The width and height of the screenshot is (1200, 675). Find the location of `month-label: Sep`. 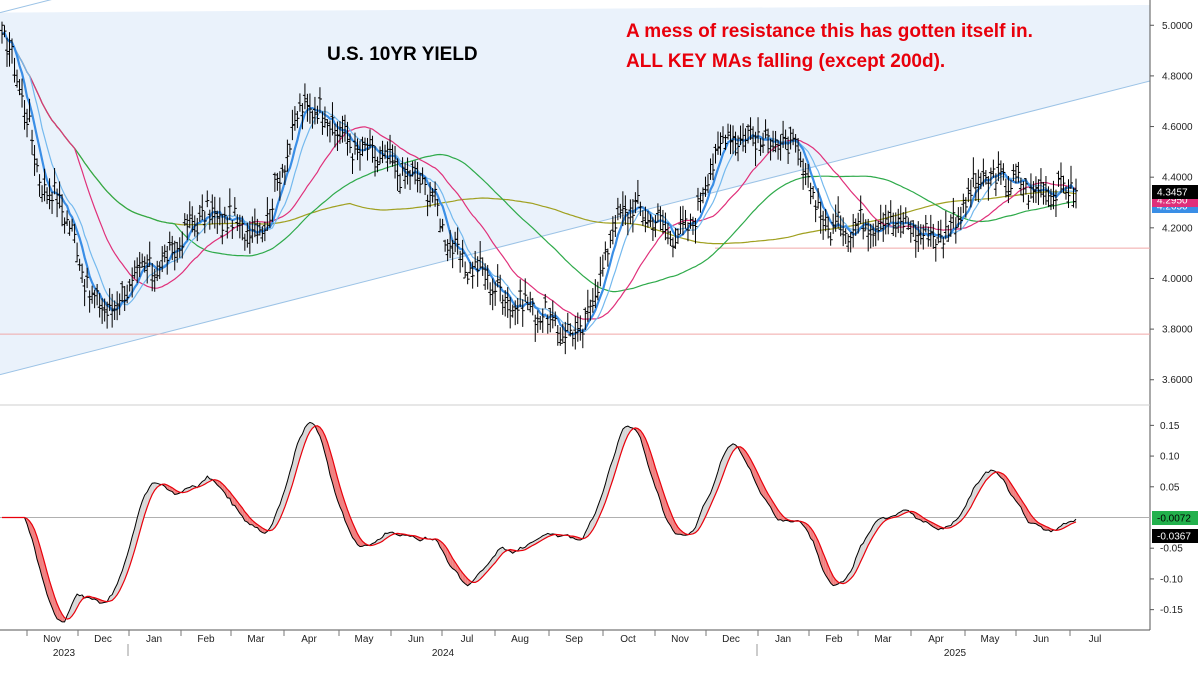

month-label: Sep is located at coordinates (574, 639).